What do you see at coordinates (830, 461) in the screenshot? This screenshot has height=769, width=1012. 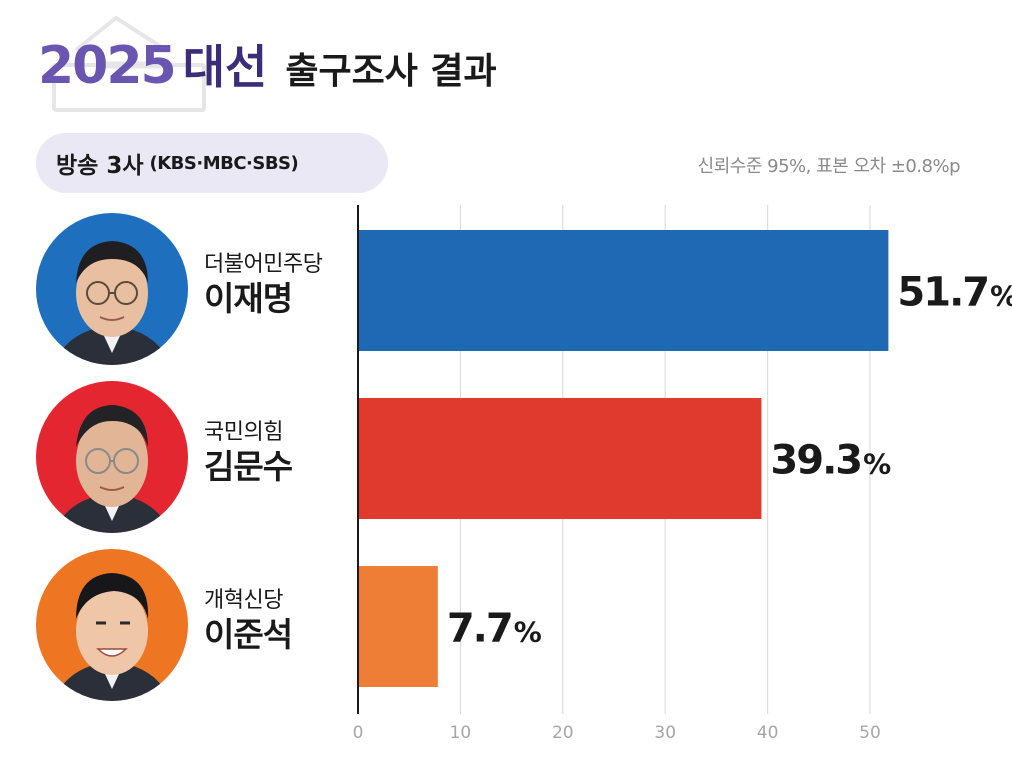 I see `value-label-2: 39.3%` at bounding box center [830, 461].